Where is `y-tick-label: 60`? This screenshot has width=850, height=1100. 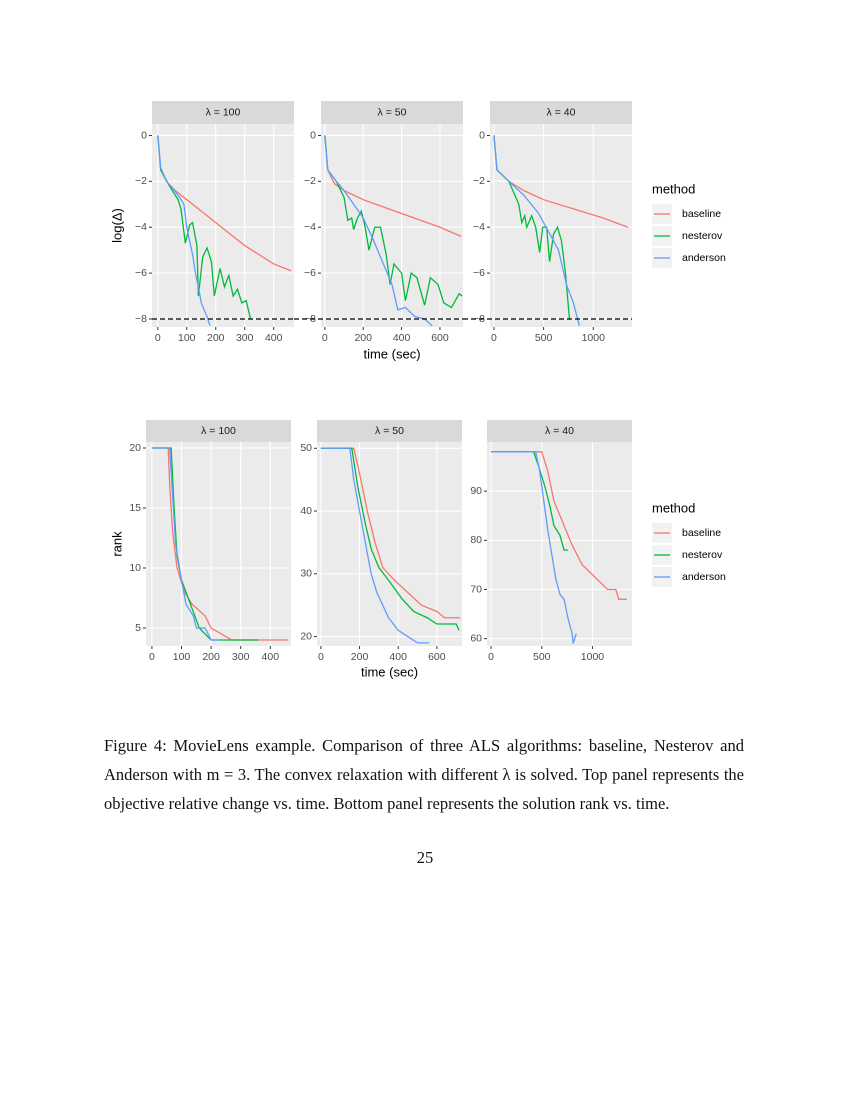 y-tick-label: 60 is located at coordinates (476, 638).